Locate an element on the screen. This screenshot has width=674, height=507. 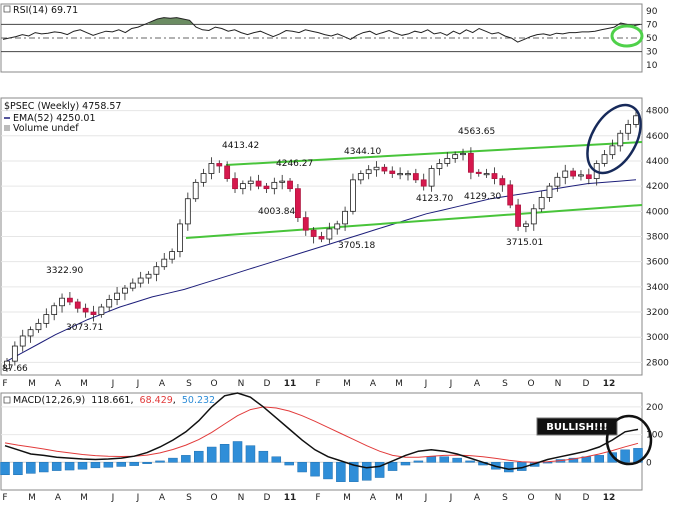
macd-y-ticks: 0 100 200 is located at coordinates (654, 435).